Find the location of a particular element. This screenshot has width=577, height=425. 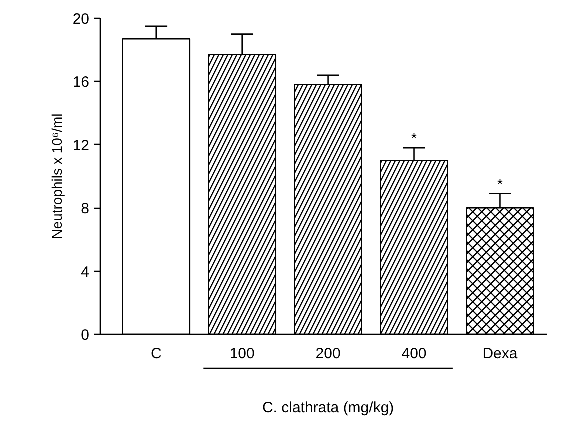

y-tick-label: 4 is located at coordinates (85, 272).